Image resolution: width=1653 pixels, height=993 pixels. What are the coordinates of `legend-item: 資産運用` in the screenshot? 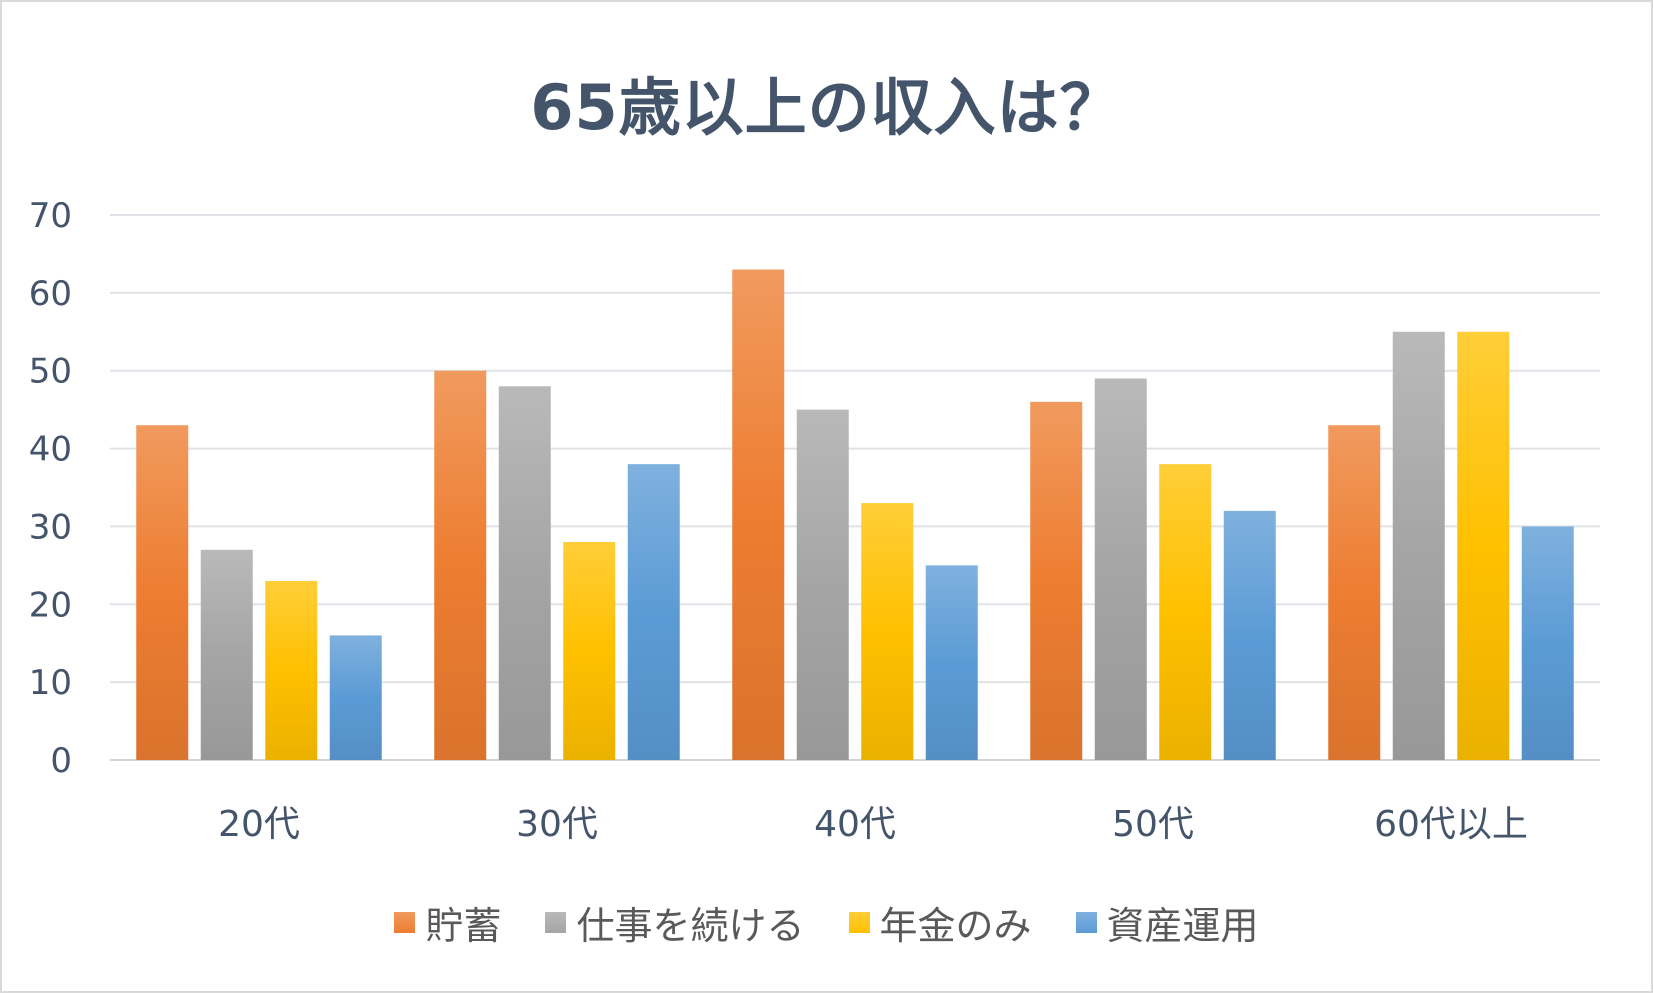 It's located at (1167, 922).